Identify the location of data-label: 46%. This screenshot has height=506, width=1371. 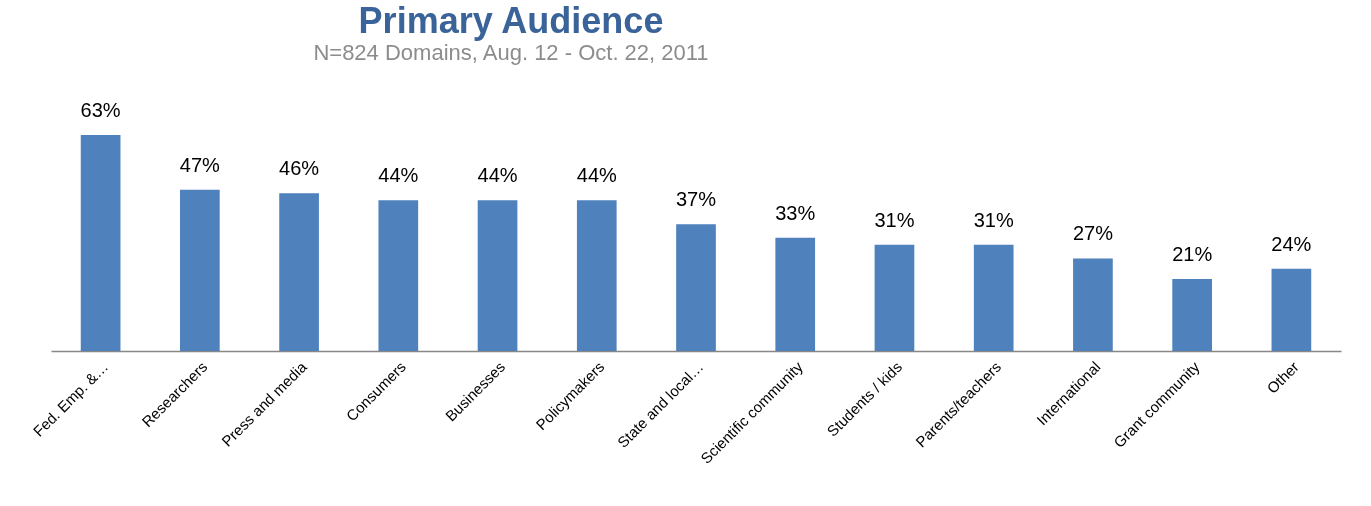
(299, 168).